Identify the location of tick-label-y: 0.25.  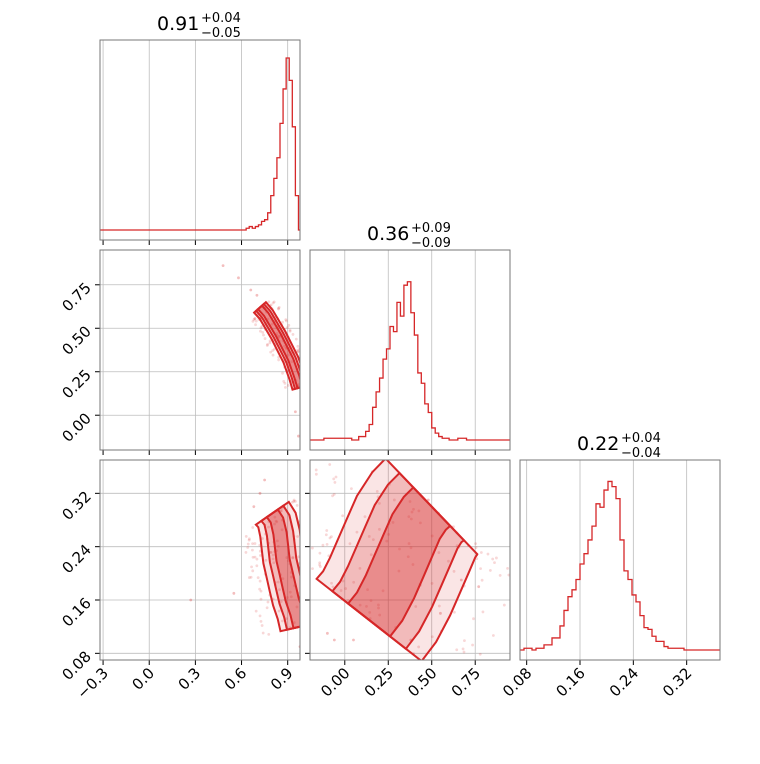
(76, 384).